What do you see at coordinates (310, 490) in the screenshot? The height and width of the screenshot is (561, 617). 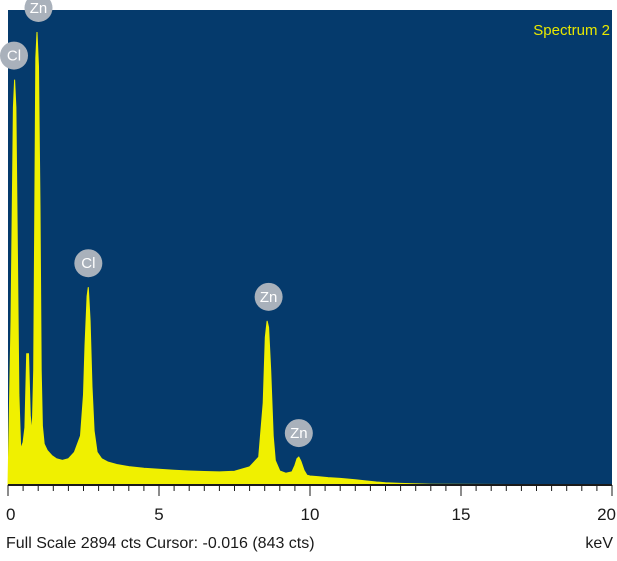 I see `x-axis-ticks` at bounding box center [310, 490].